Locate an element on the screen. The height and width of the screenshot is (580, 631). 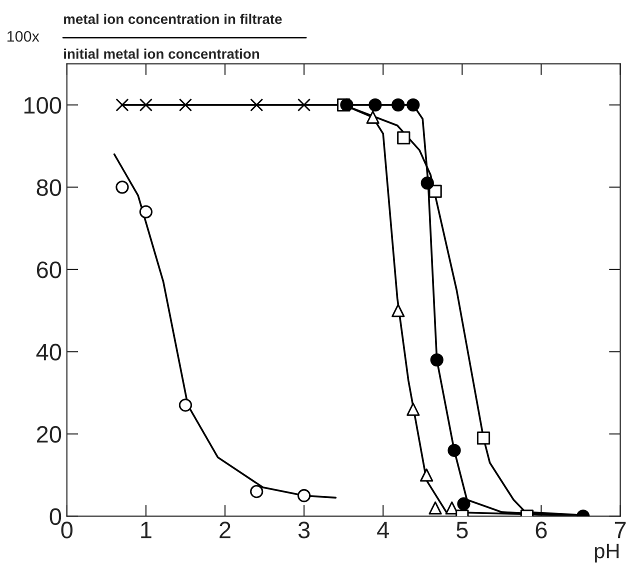
y-tick-label: 60 is located at coordinates (49, 270).